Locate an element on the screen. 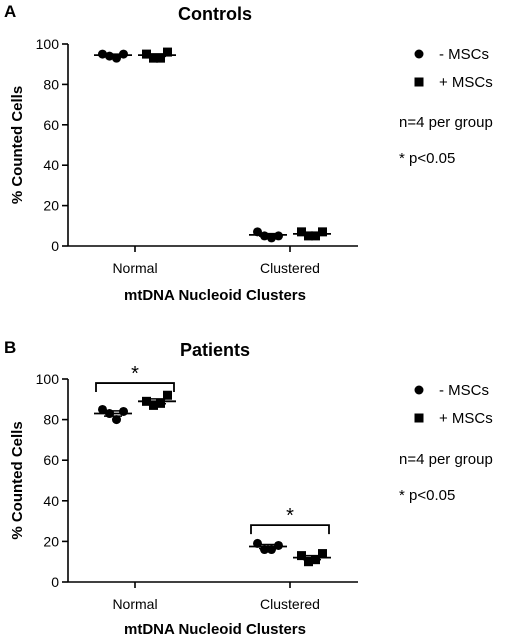 This screenshot has height=637, width=510. panel-letter: B is located at coordinates (10, 347).